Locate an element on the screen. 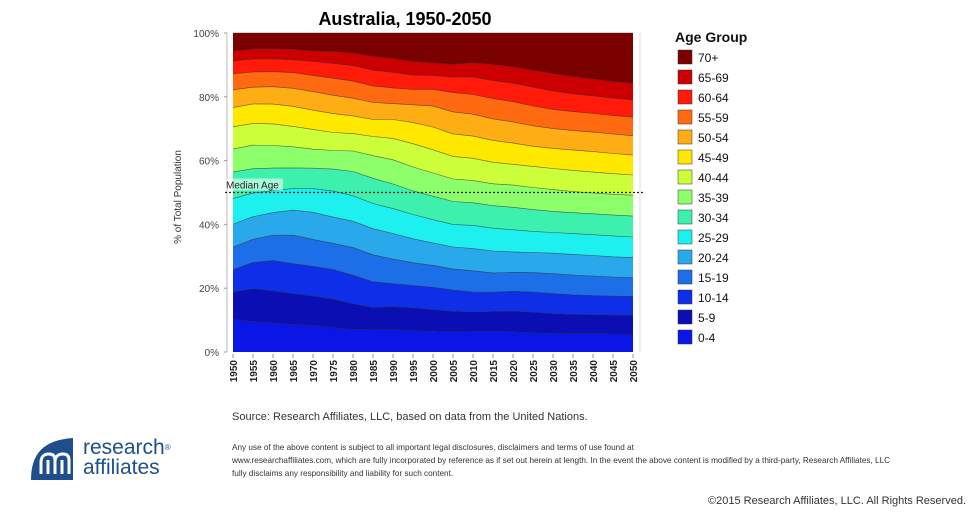  x-tick-label: 1975 is located at coordinates (334, 371).